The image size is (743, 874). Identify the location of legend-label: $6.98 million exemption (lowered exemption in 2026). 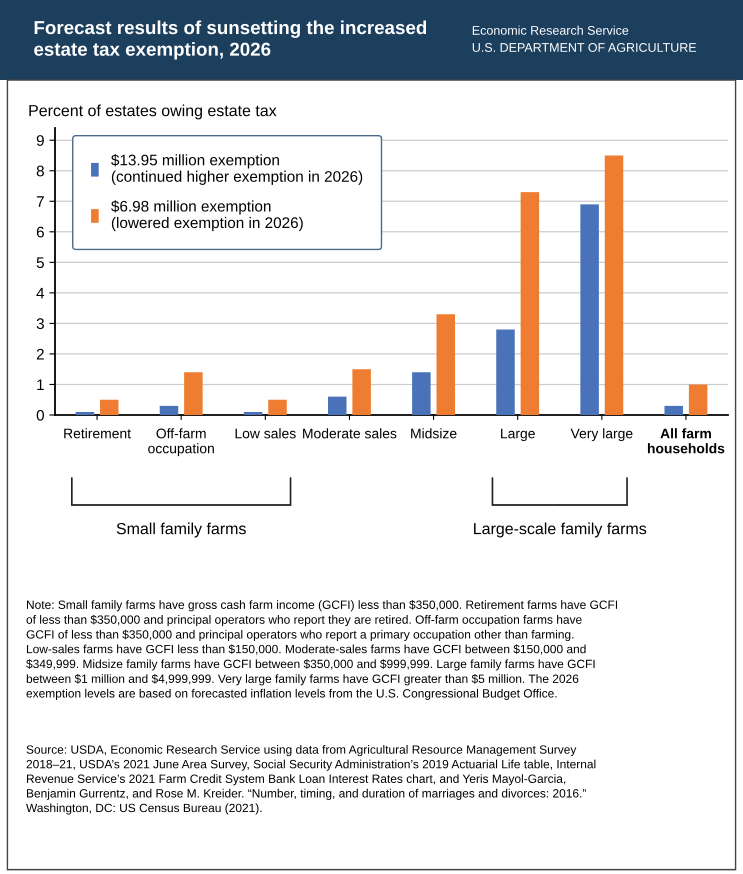
(207, 216).